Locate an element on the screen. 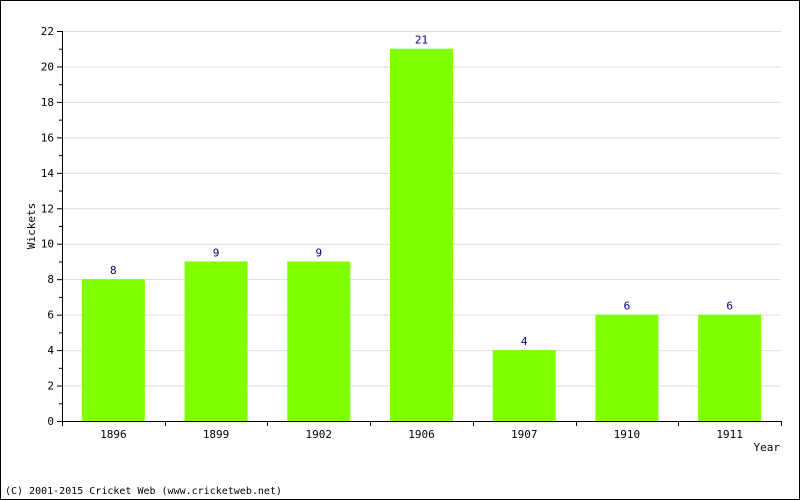  x-tick-label: 1902 is located at coordinates (319, 434).